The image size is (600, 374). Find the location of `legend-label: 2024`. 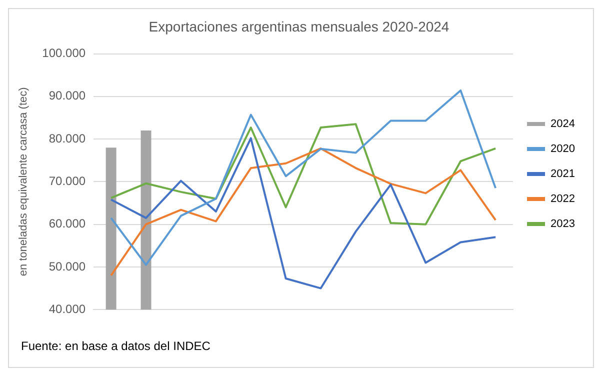

legend-label: 2024 is located at coordinates (563, 124).